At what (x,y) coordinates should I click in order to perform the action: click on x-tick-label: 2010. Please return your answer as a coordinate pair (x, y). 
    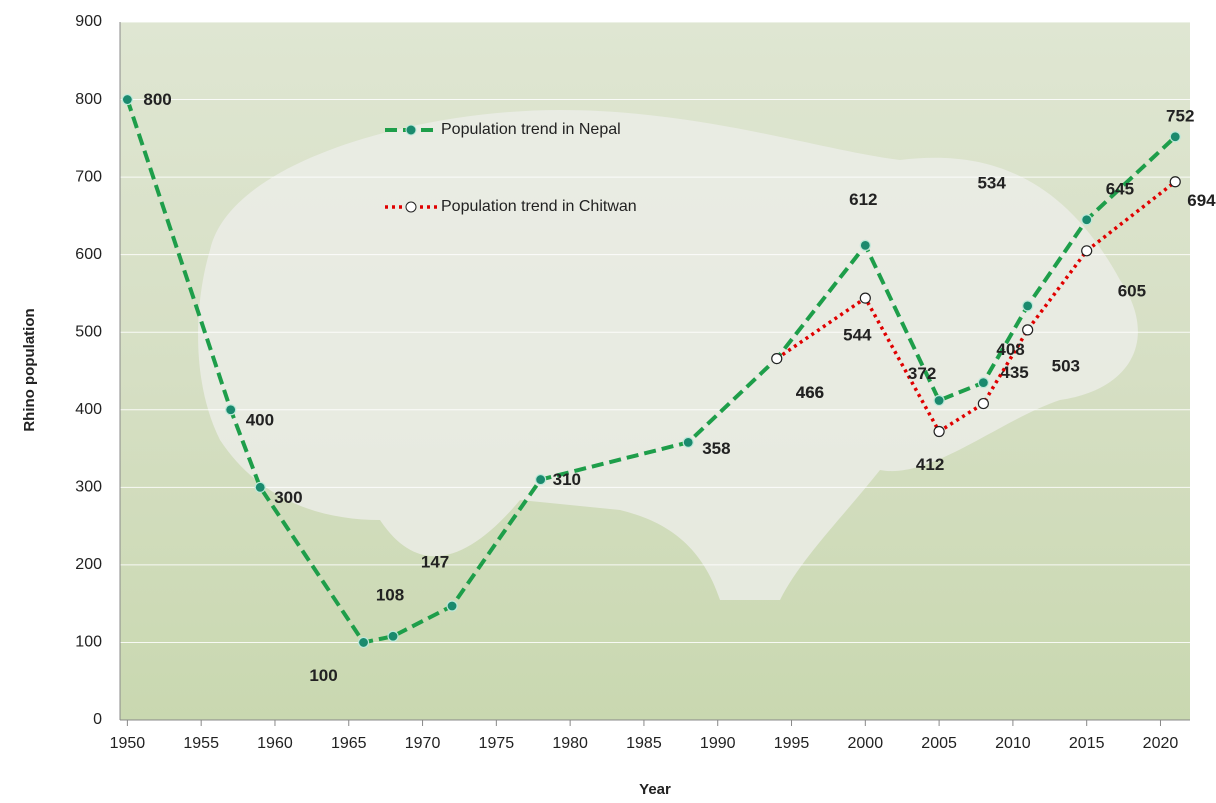
    Looking at the image, I should click on (1013, 743).